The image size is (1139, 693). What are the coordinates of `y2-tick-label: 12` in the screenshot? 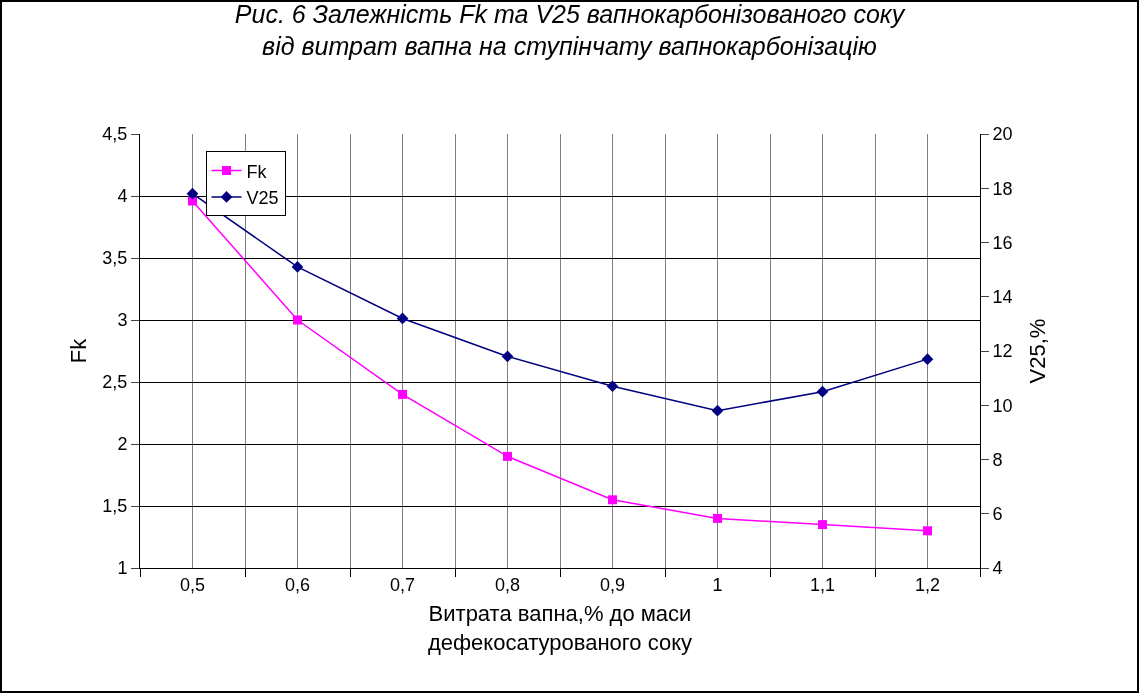 It's located at (1002, 351).